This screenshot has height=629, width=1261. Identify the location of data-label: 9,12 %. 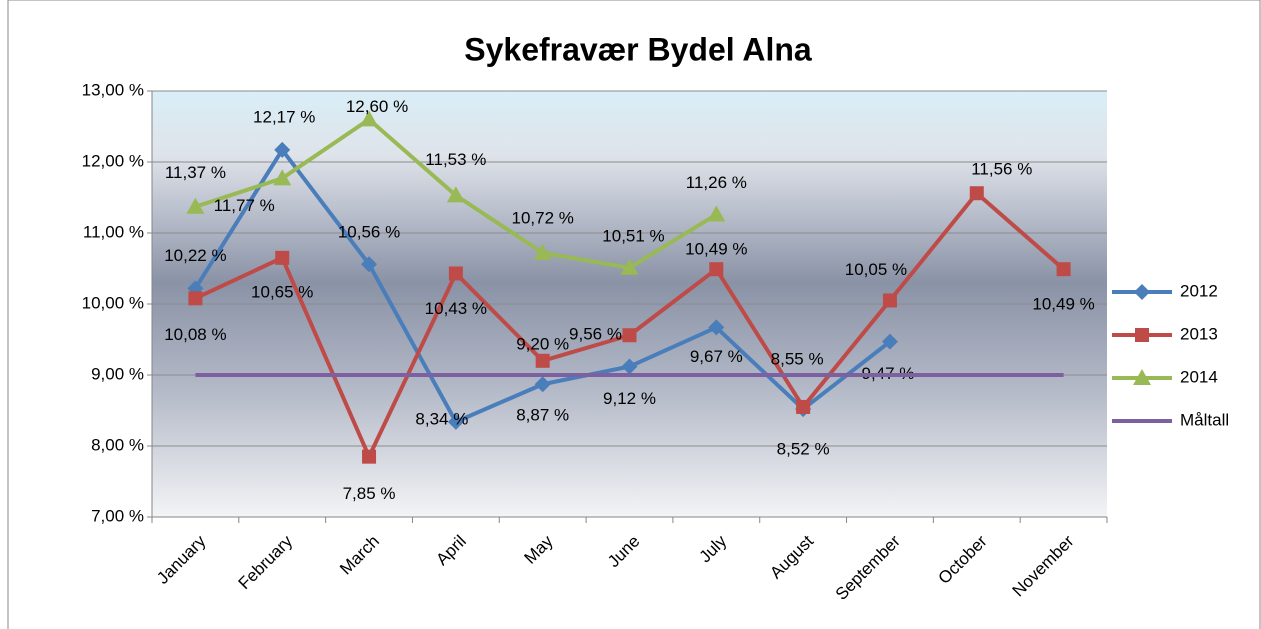
(629, 398).